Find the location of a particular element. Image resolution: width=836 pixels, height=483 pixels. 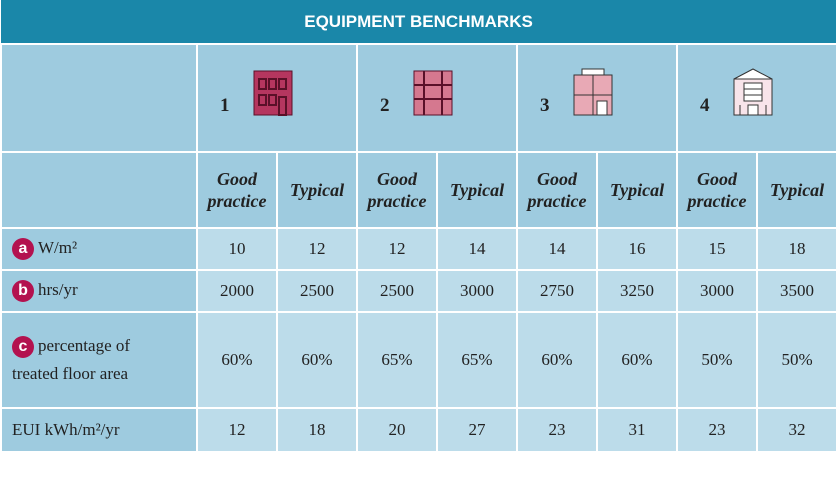

title-row: EQUIPMENT BENCHMARKS is located at coordinates (418, 22).